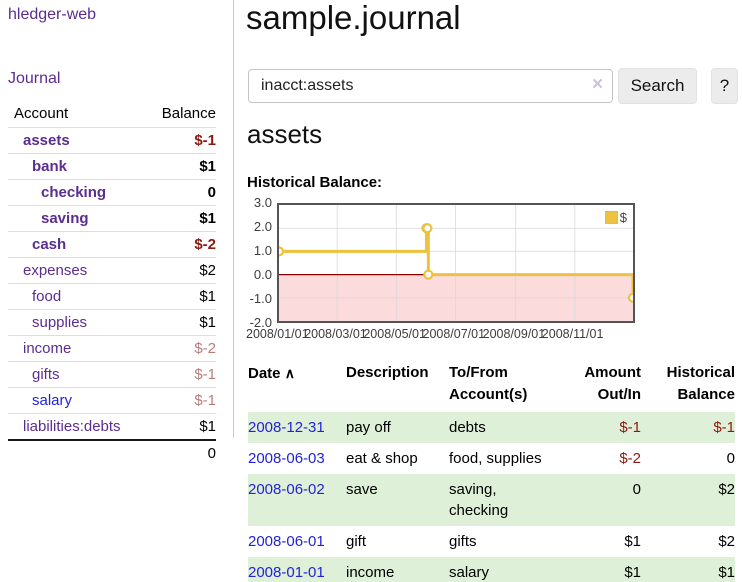 Image resolution: width=742 pixels, height=582 pixels. I want to click on account-row: supplies $1, so click(112, 322).